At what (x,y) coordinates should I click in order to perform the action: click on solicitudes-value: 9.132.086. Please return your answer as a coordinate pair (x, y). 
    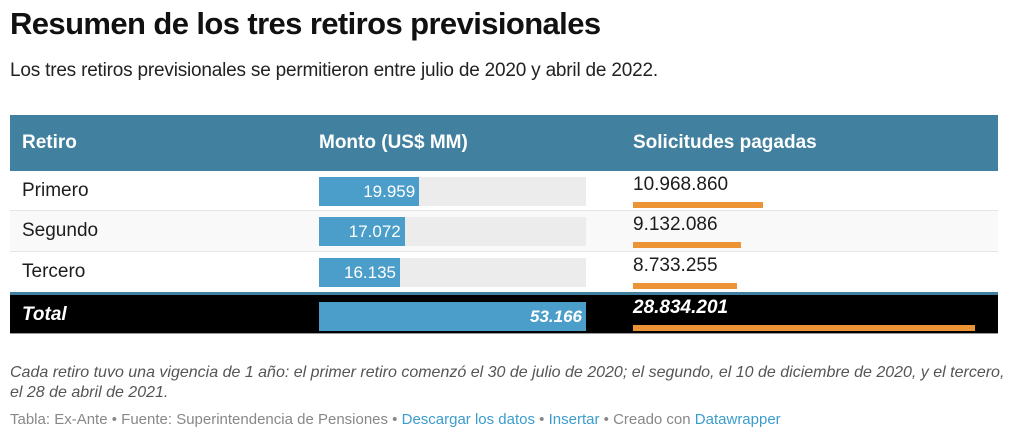
    Looking at the image, I should click on (675, 224).